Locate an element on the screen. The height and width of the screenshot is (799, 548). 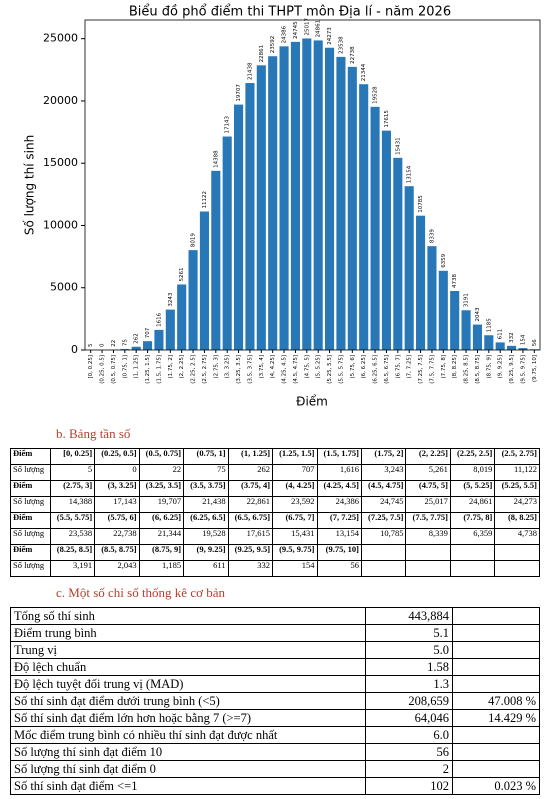
data-label: 24273 is located at coordinates (330, 36).